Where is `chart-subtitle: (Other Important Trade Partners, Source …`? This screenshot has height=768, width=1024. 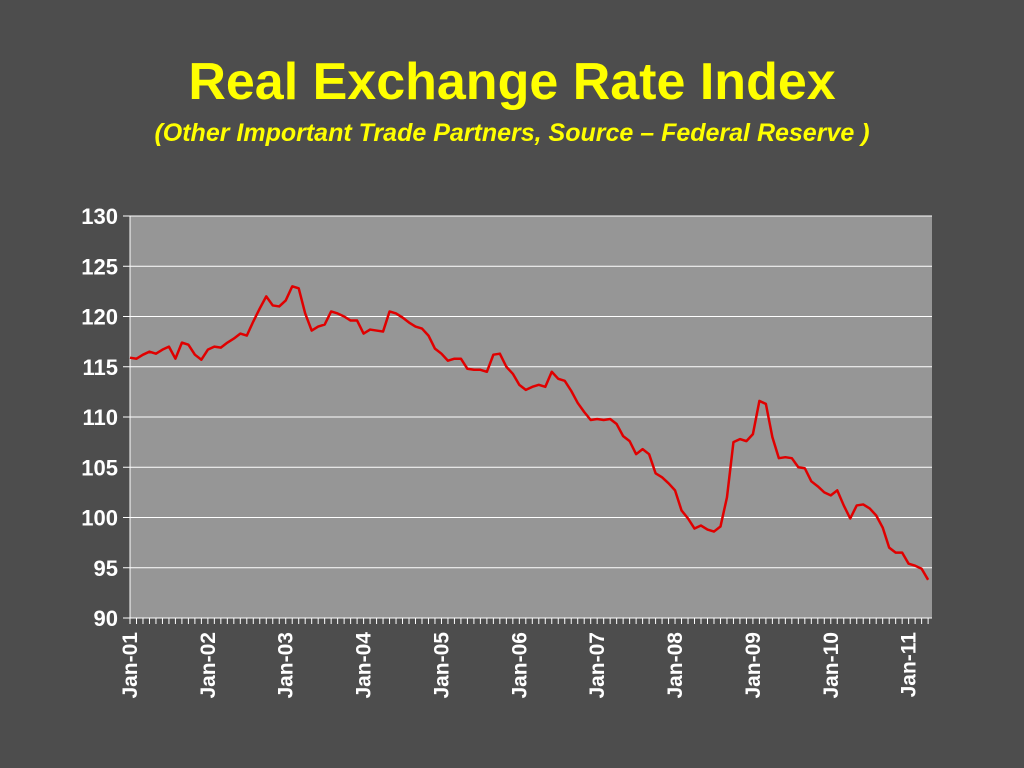
chart-subtitle: (Other Important Trade Partners, Source … is located at coordinates (512, 133).